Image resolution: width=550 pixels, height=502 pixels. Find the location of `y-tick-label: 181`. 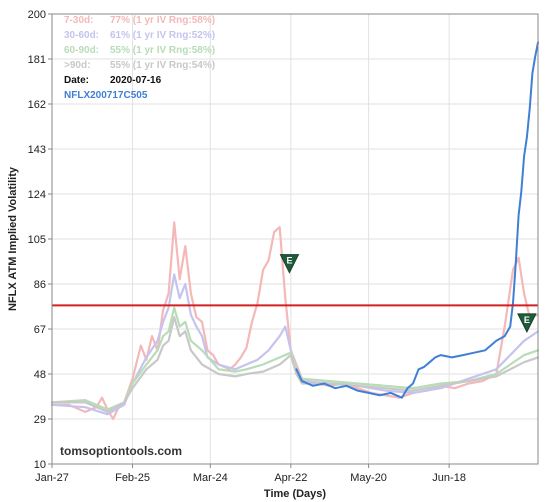

y-tick-label: 181 is located at coordinates (37, 60).